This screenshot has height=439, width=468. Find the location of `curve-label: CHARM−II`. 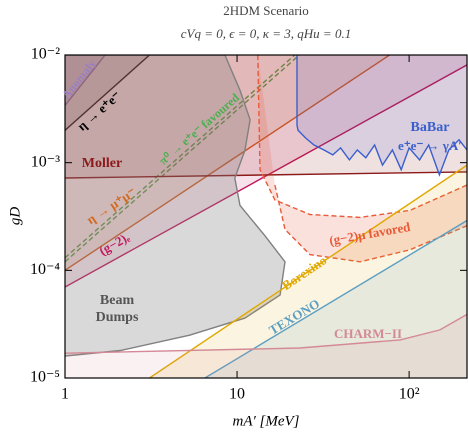

curve-label: CHARM−II is located at coordinates (368, 333).